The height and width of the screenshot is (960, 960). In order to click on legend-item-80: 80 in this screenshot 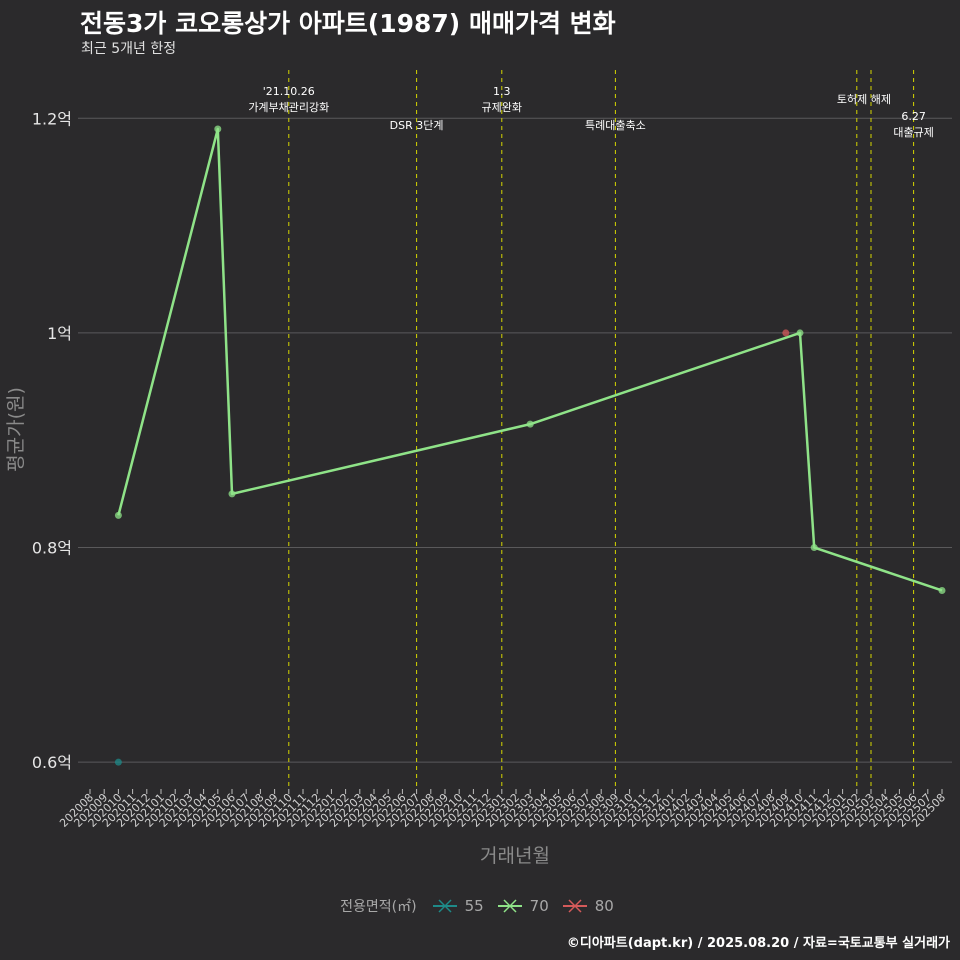, I will do `click(587, 906)`.